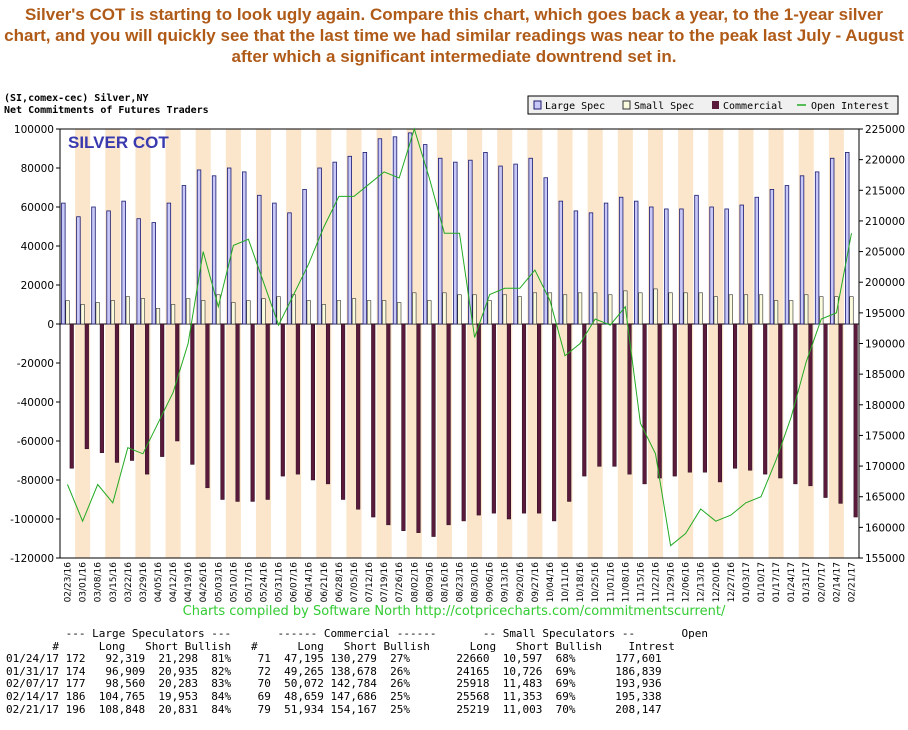 This screenshot has height=730, width=908. What do you see at coordinates (340, 582) in the screenshot?
I see `x-tick-label: 06/28/16` at bounding box center [340, 582].